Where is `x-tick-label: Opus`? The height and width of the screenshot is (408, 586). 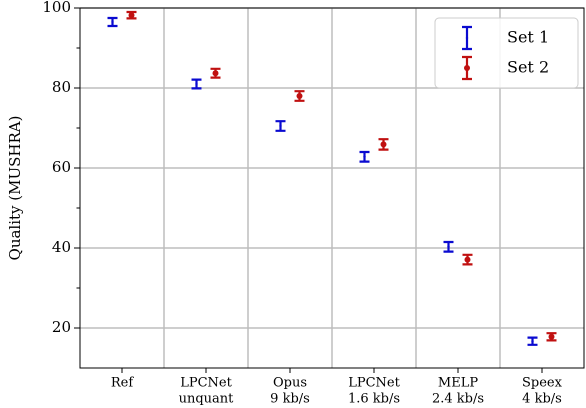 x-tick-label: Opus is located at coordinates (290, 383).